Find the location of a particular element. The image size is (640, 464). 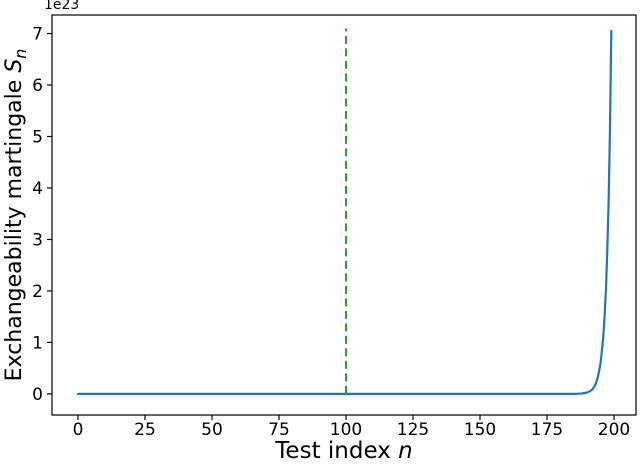

y-tick-label: 3 is located at coordinates (37, 240).